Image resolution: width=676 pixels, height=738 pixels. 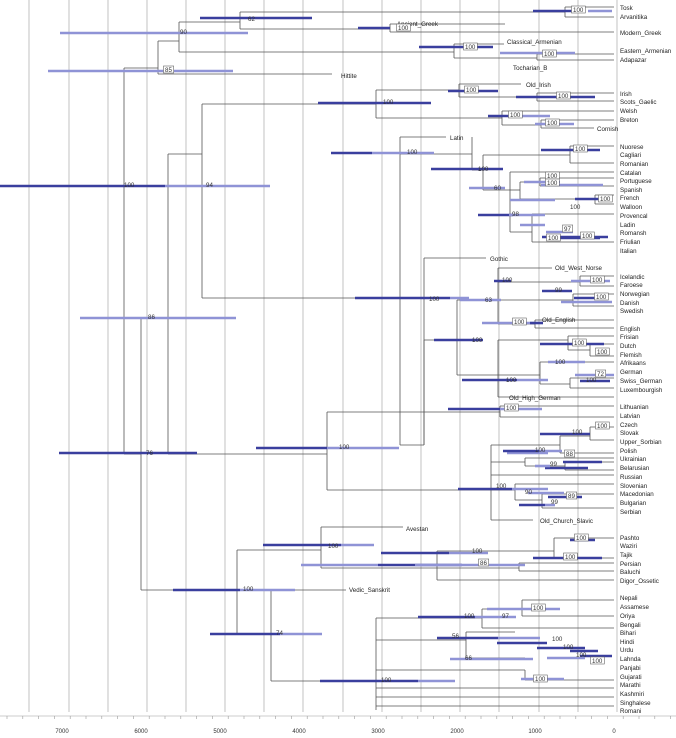 I want to click on support-value: 74, so click(x=279, y=633).